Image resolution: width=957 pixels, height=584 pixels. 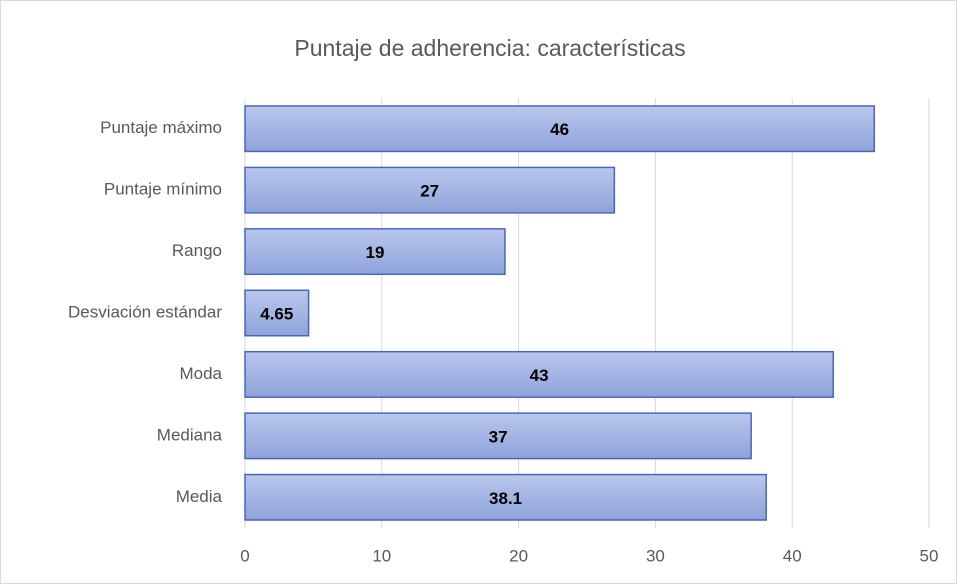 I want to click on y-tick-label: Puntaje máximo, so click(x=161, y=127).